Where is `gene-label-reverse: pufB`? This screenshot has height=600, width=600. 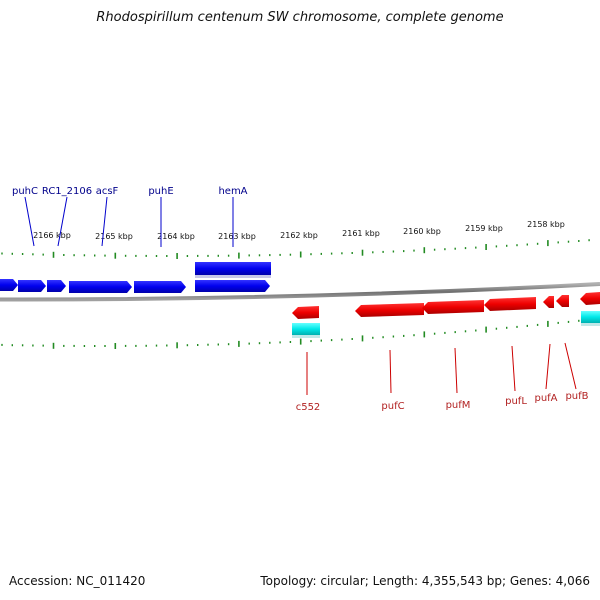
gene-label-reverse: pufB is located at coordinates (576, 396).